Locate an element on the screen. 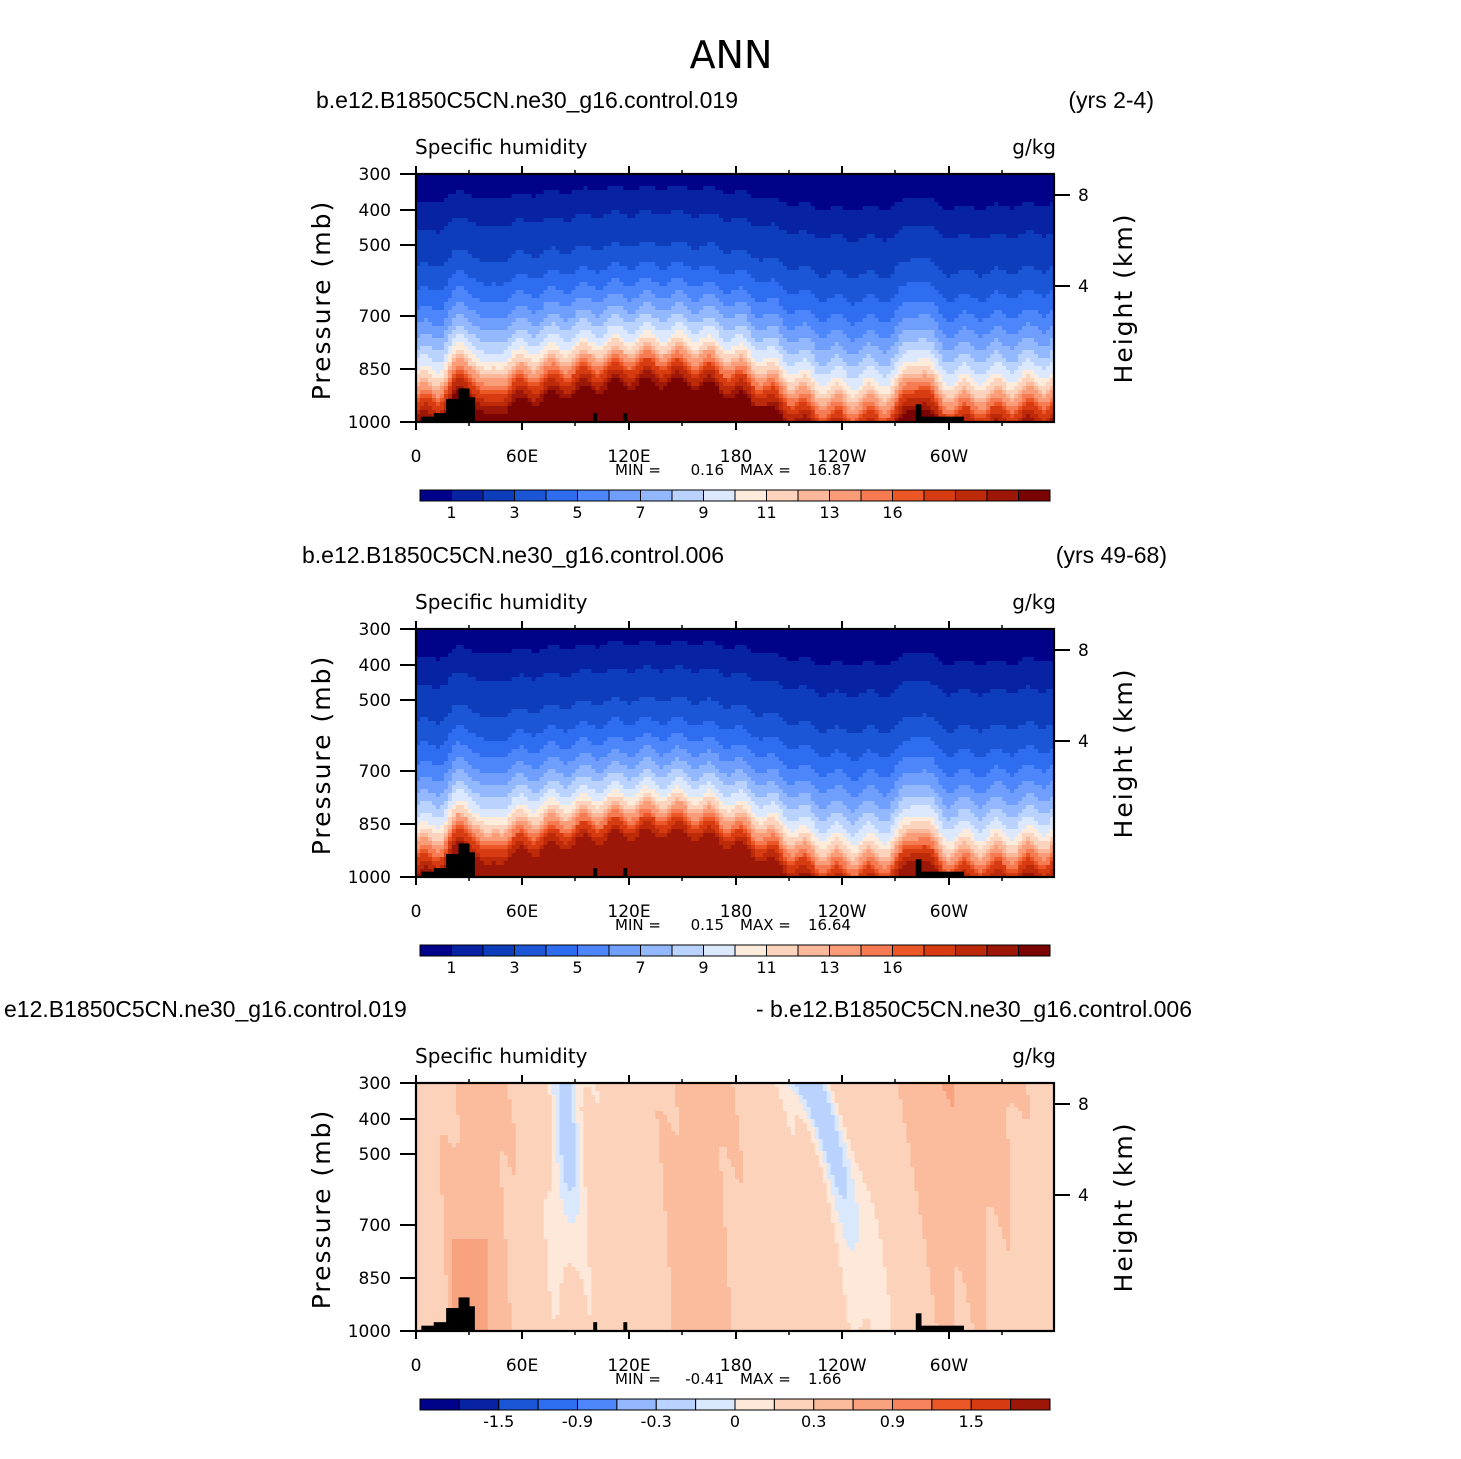 This screenshot has height=1459, width=1461. colorbar-label: 0.3 is located at coordinates (813, 1421).